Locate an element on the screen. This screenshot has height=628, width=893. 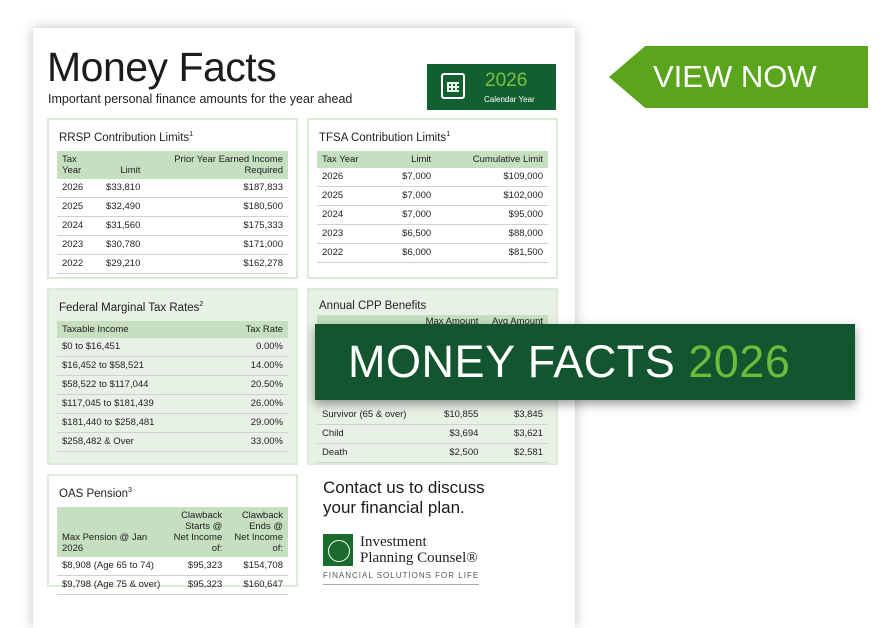
table-cell: $58,522 to $117,044 is located at coordinates (136, 385).